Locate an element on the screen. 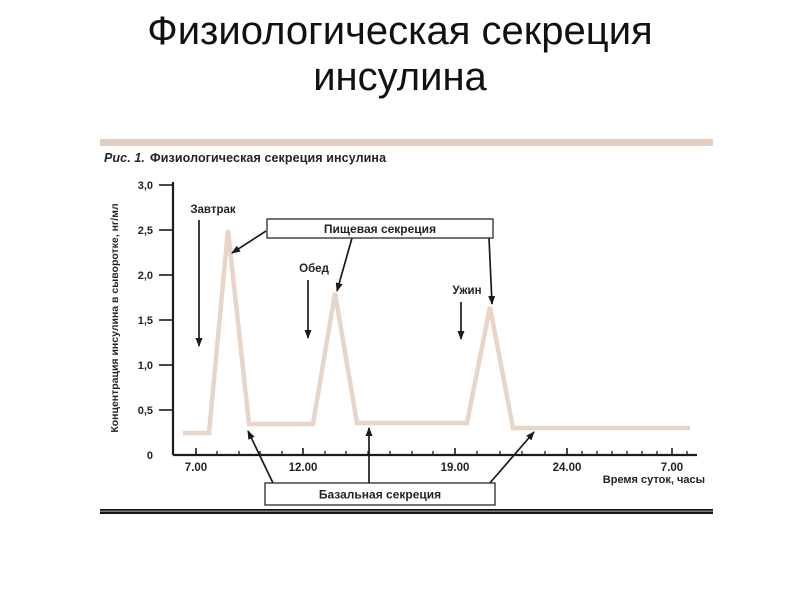 This screenshot has height=600, width=800. slide-title-line2: инсулина is located at coordinates (400, 77).